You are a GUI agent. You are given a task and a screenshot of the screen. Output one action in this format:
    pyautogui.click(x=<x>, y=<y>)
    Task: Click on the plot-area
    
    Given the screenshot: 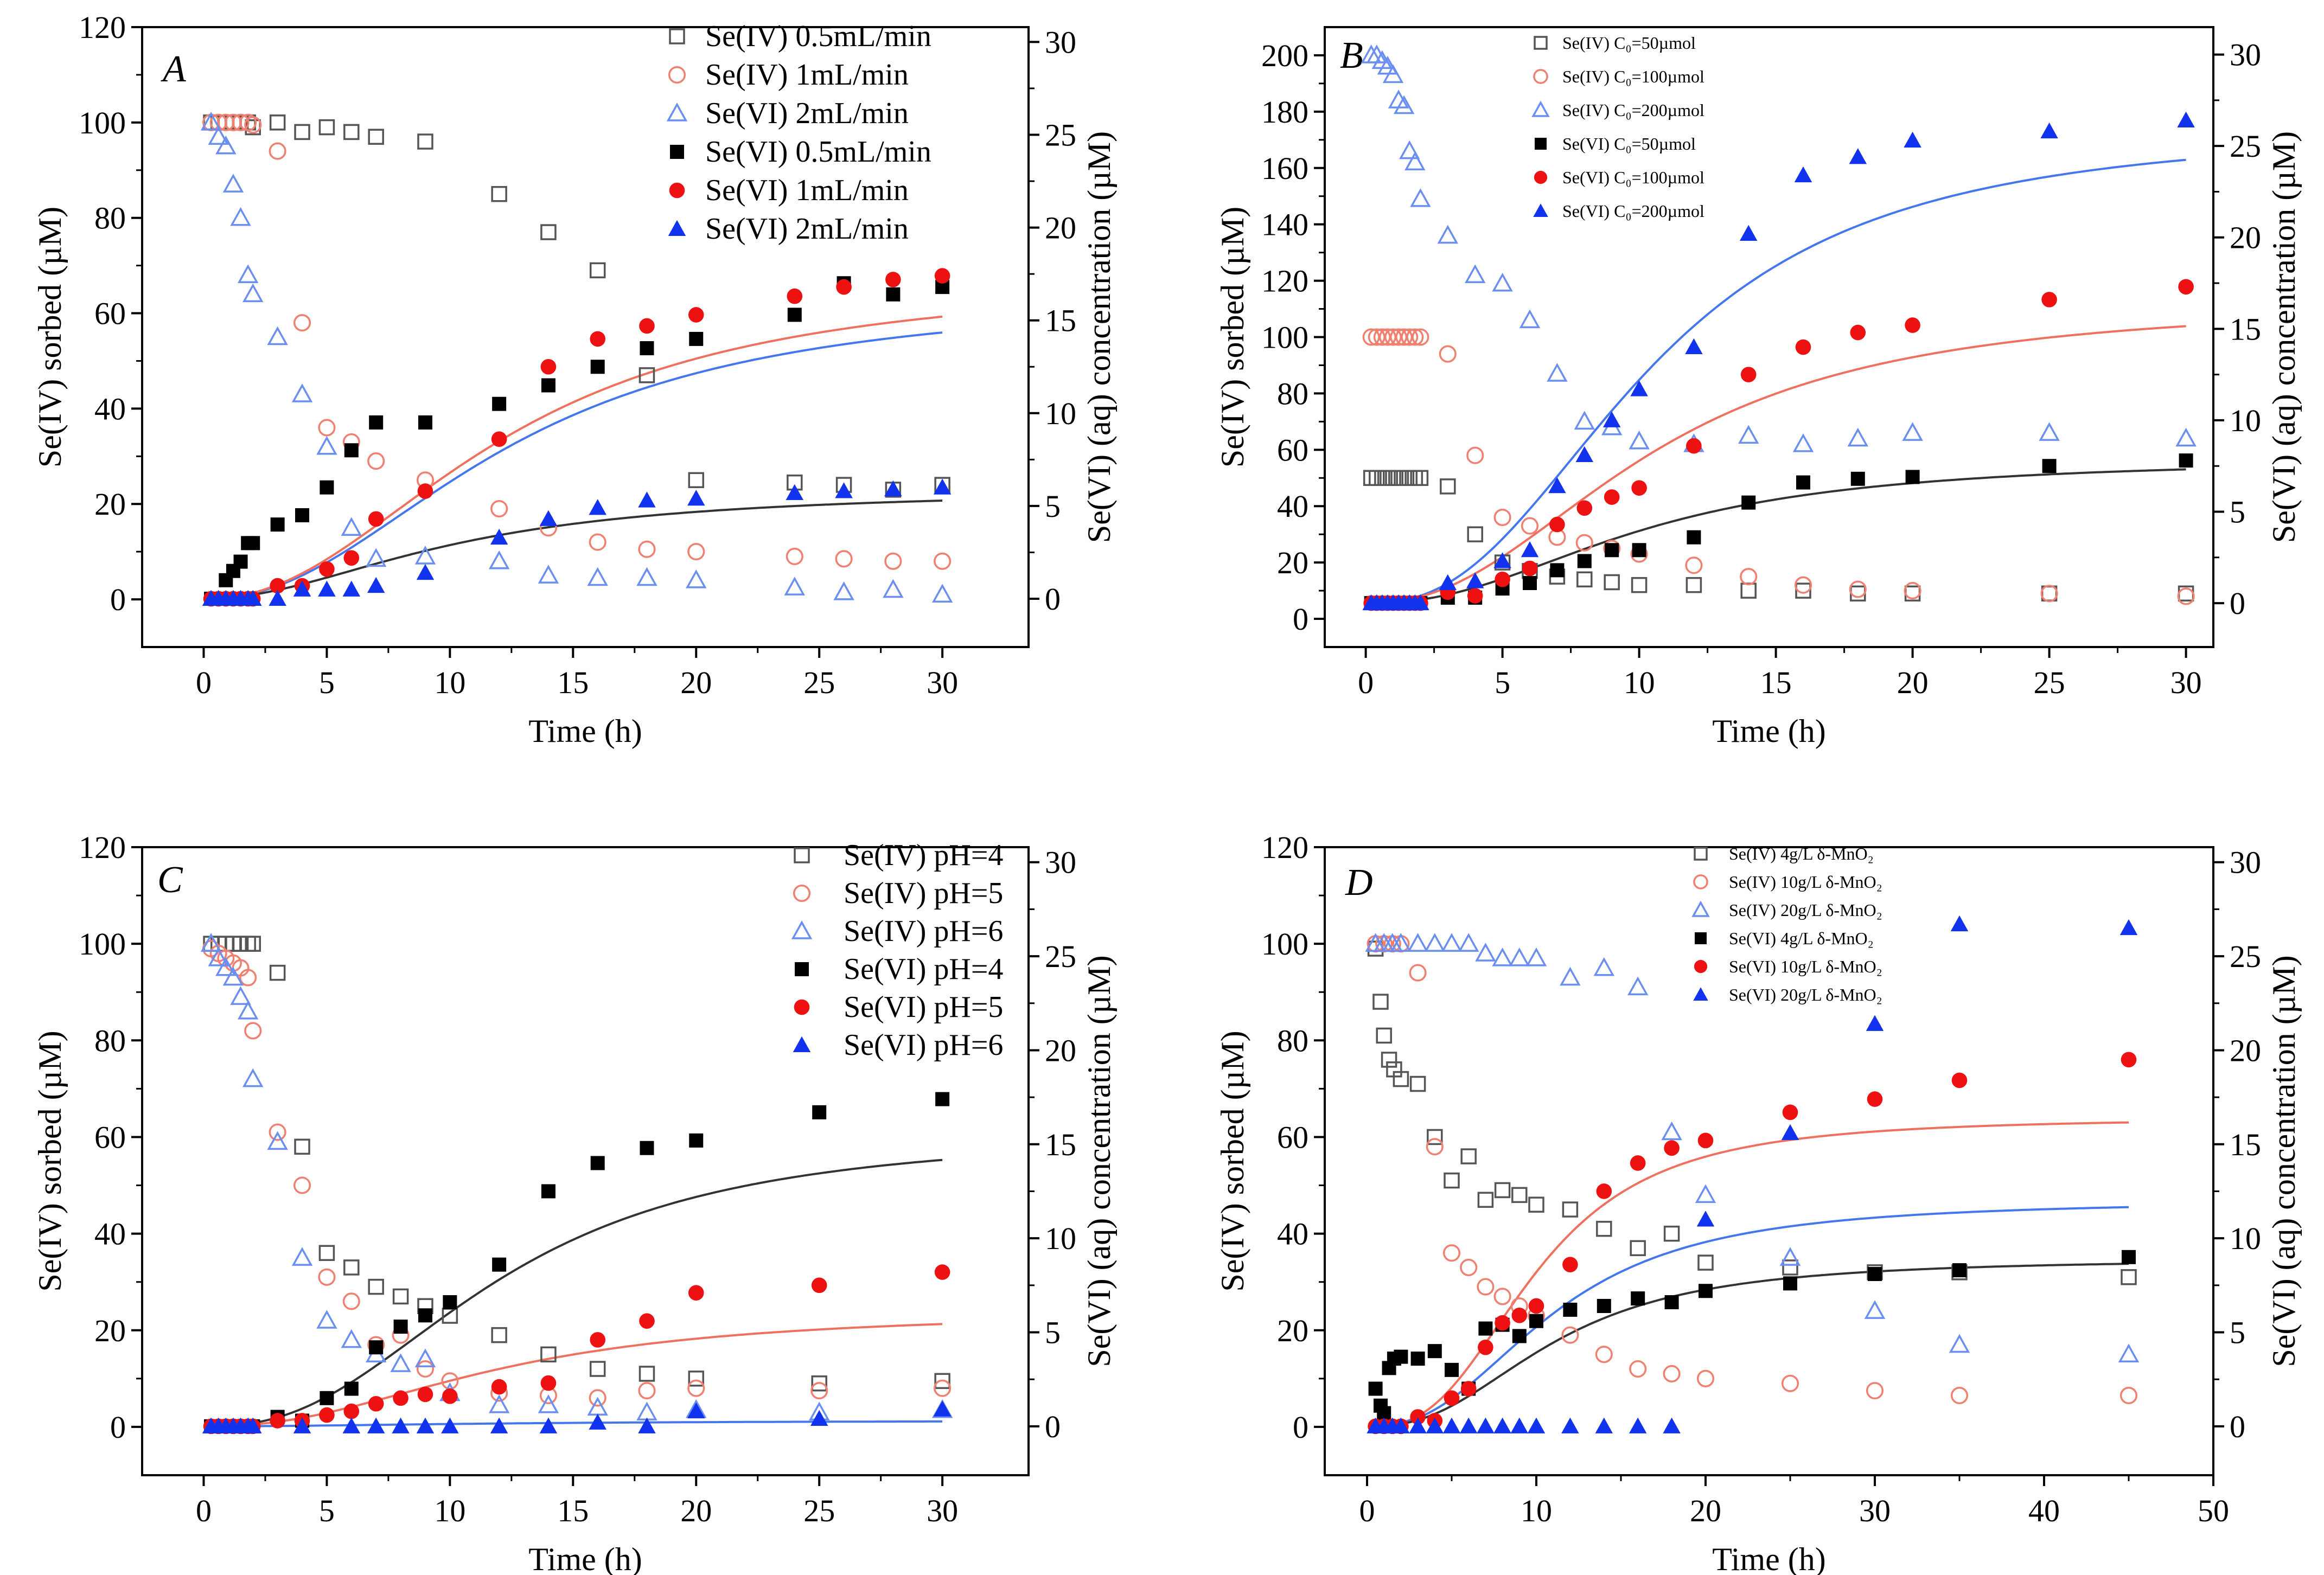 What is the action you would take?
    pyautogui.click(x=576, y=1184)
    